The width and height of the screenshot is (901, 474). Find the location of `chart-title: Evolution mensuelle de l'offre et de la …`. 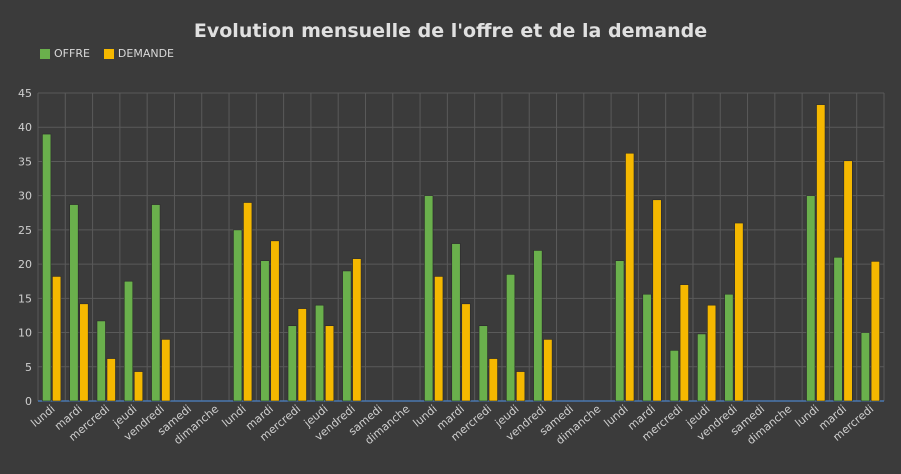

chart-title: Evolution mensuelle de l'offre et de la … is located at coordinates (450, 31).